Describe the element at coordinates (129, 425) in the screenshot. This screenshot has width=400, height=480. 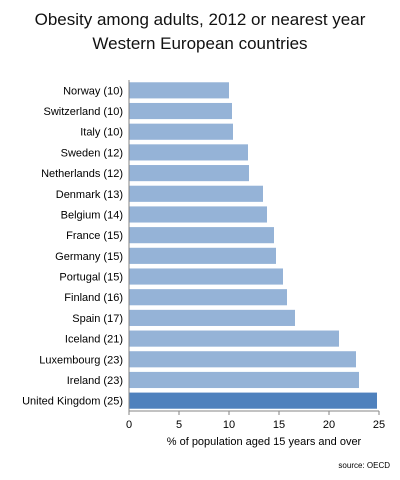
I see `x-tick-label: 0` at that location.